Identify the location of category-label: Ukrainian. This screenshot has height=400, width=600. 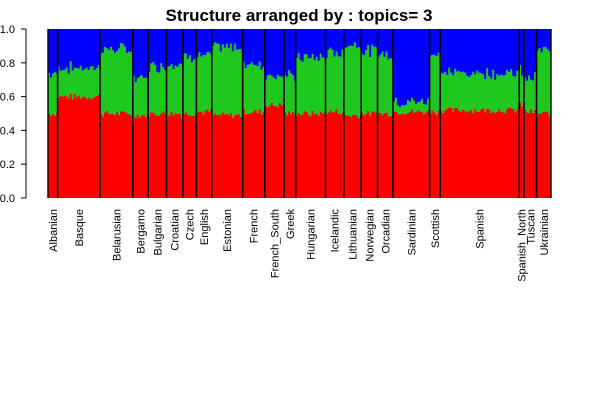
(545, 232).